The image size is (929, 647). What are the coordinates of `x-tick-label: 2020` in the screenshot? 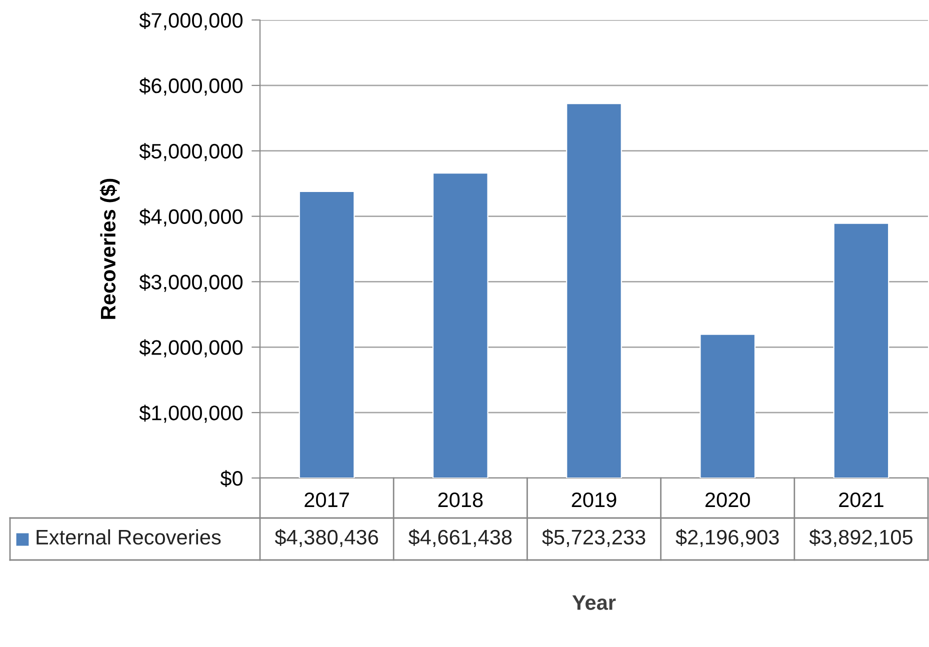 It's located at (727, 500).